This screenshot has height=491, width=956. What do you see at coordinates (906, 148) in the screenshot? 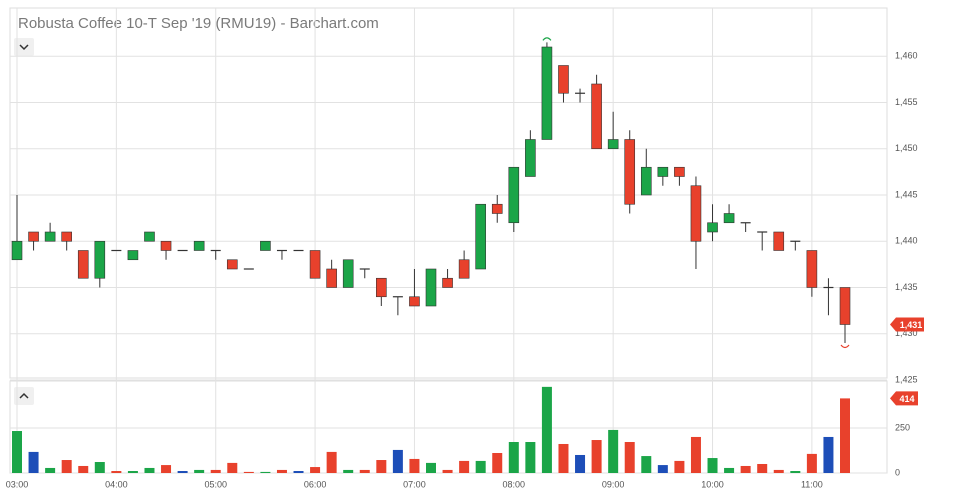
I see `y-tick-label: 1,450` at bounding box center [906, 148].